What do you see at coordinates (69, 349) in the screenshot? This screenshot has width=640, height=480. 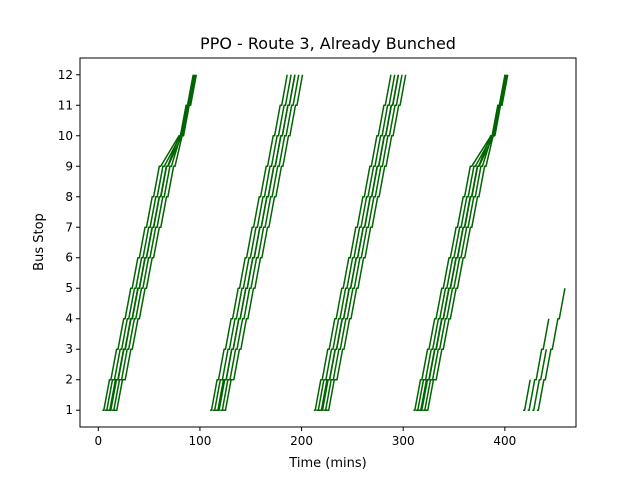 I see `y-tick-label: 3` at bounding box center [69, 349].